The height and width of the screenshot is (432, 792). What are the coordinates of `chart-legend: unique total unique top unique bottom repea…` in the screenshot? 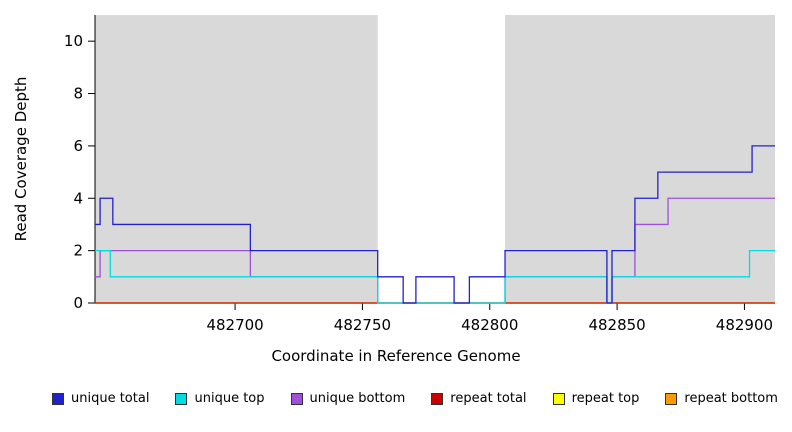 It's located at (415, 398).